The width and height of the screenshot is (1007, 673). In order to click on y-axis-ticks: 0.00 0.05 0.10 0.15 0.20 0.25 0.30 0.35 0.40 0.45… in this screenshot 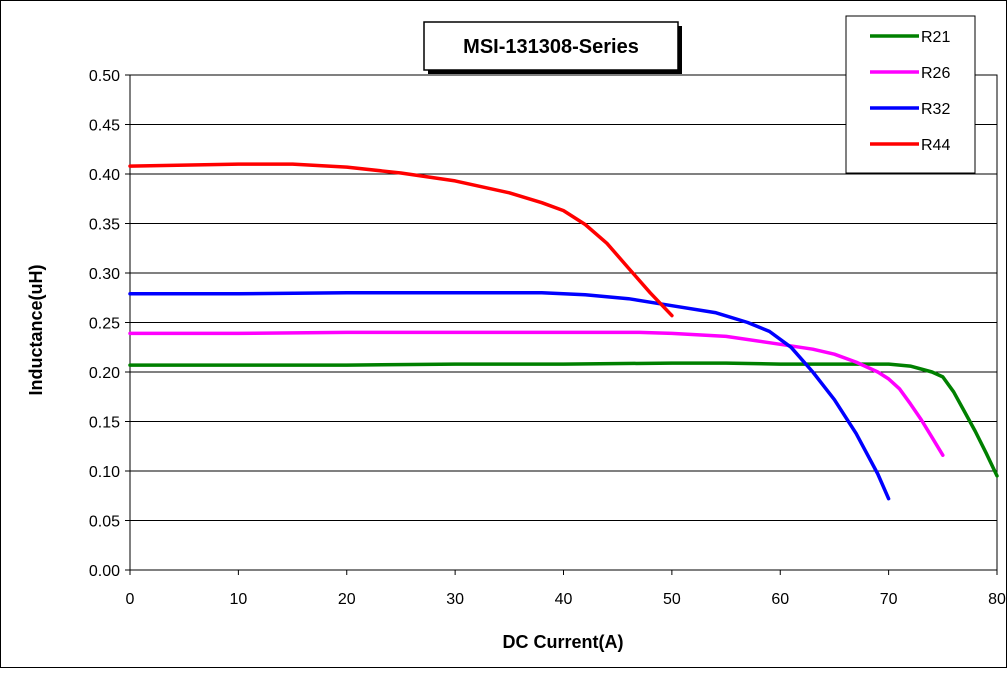, I will do `click(109, 324)`.